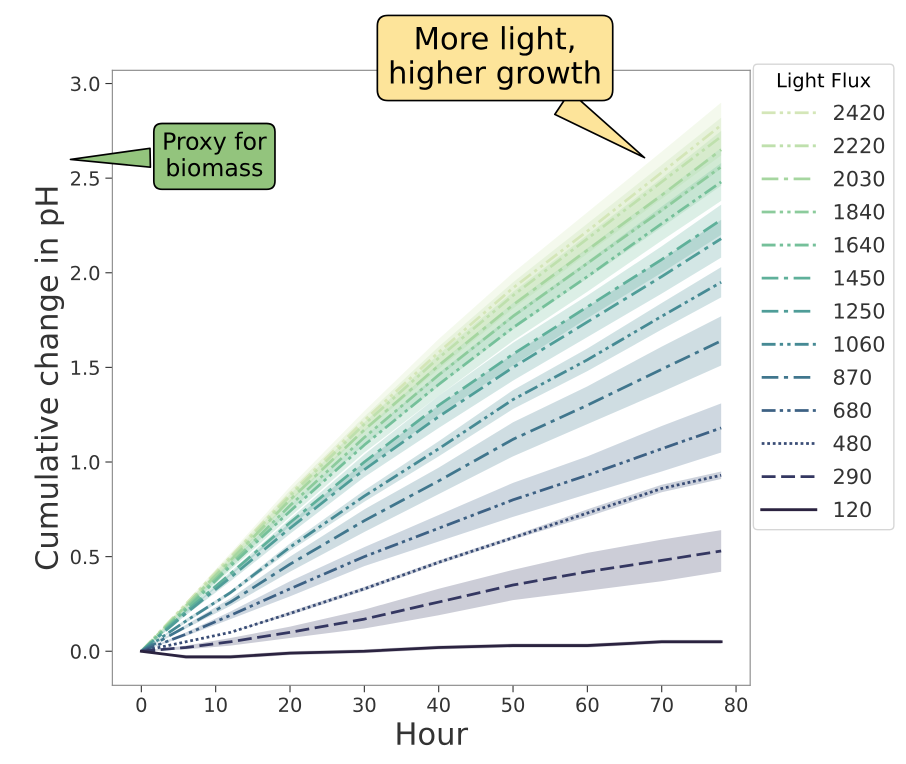  Describe the element at coordinates (84, 557) in the screenshot. I see `y-tick-label: 0.5` at that location.